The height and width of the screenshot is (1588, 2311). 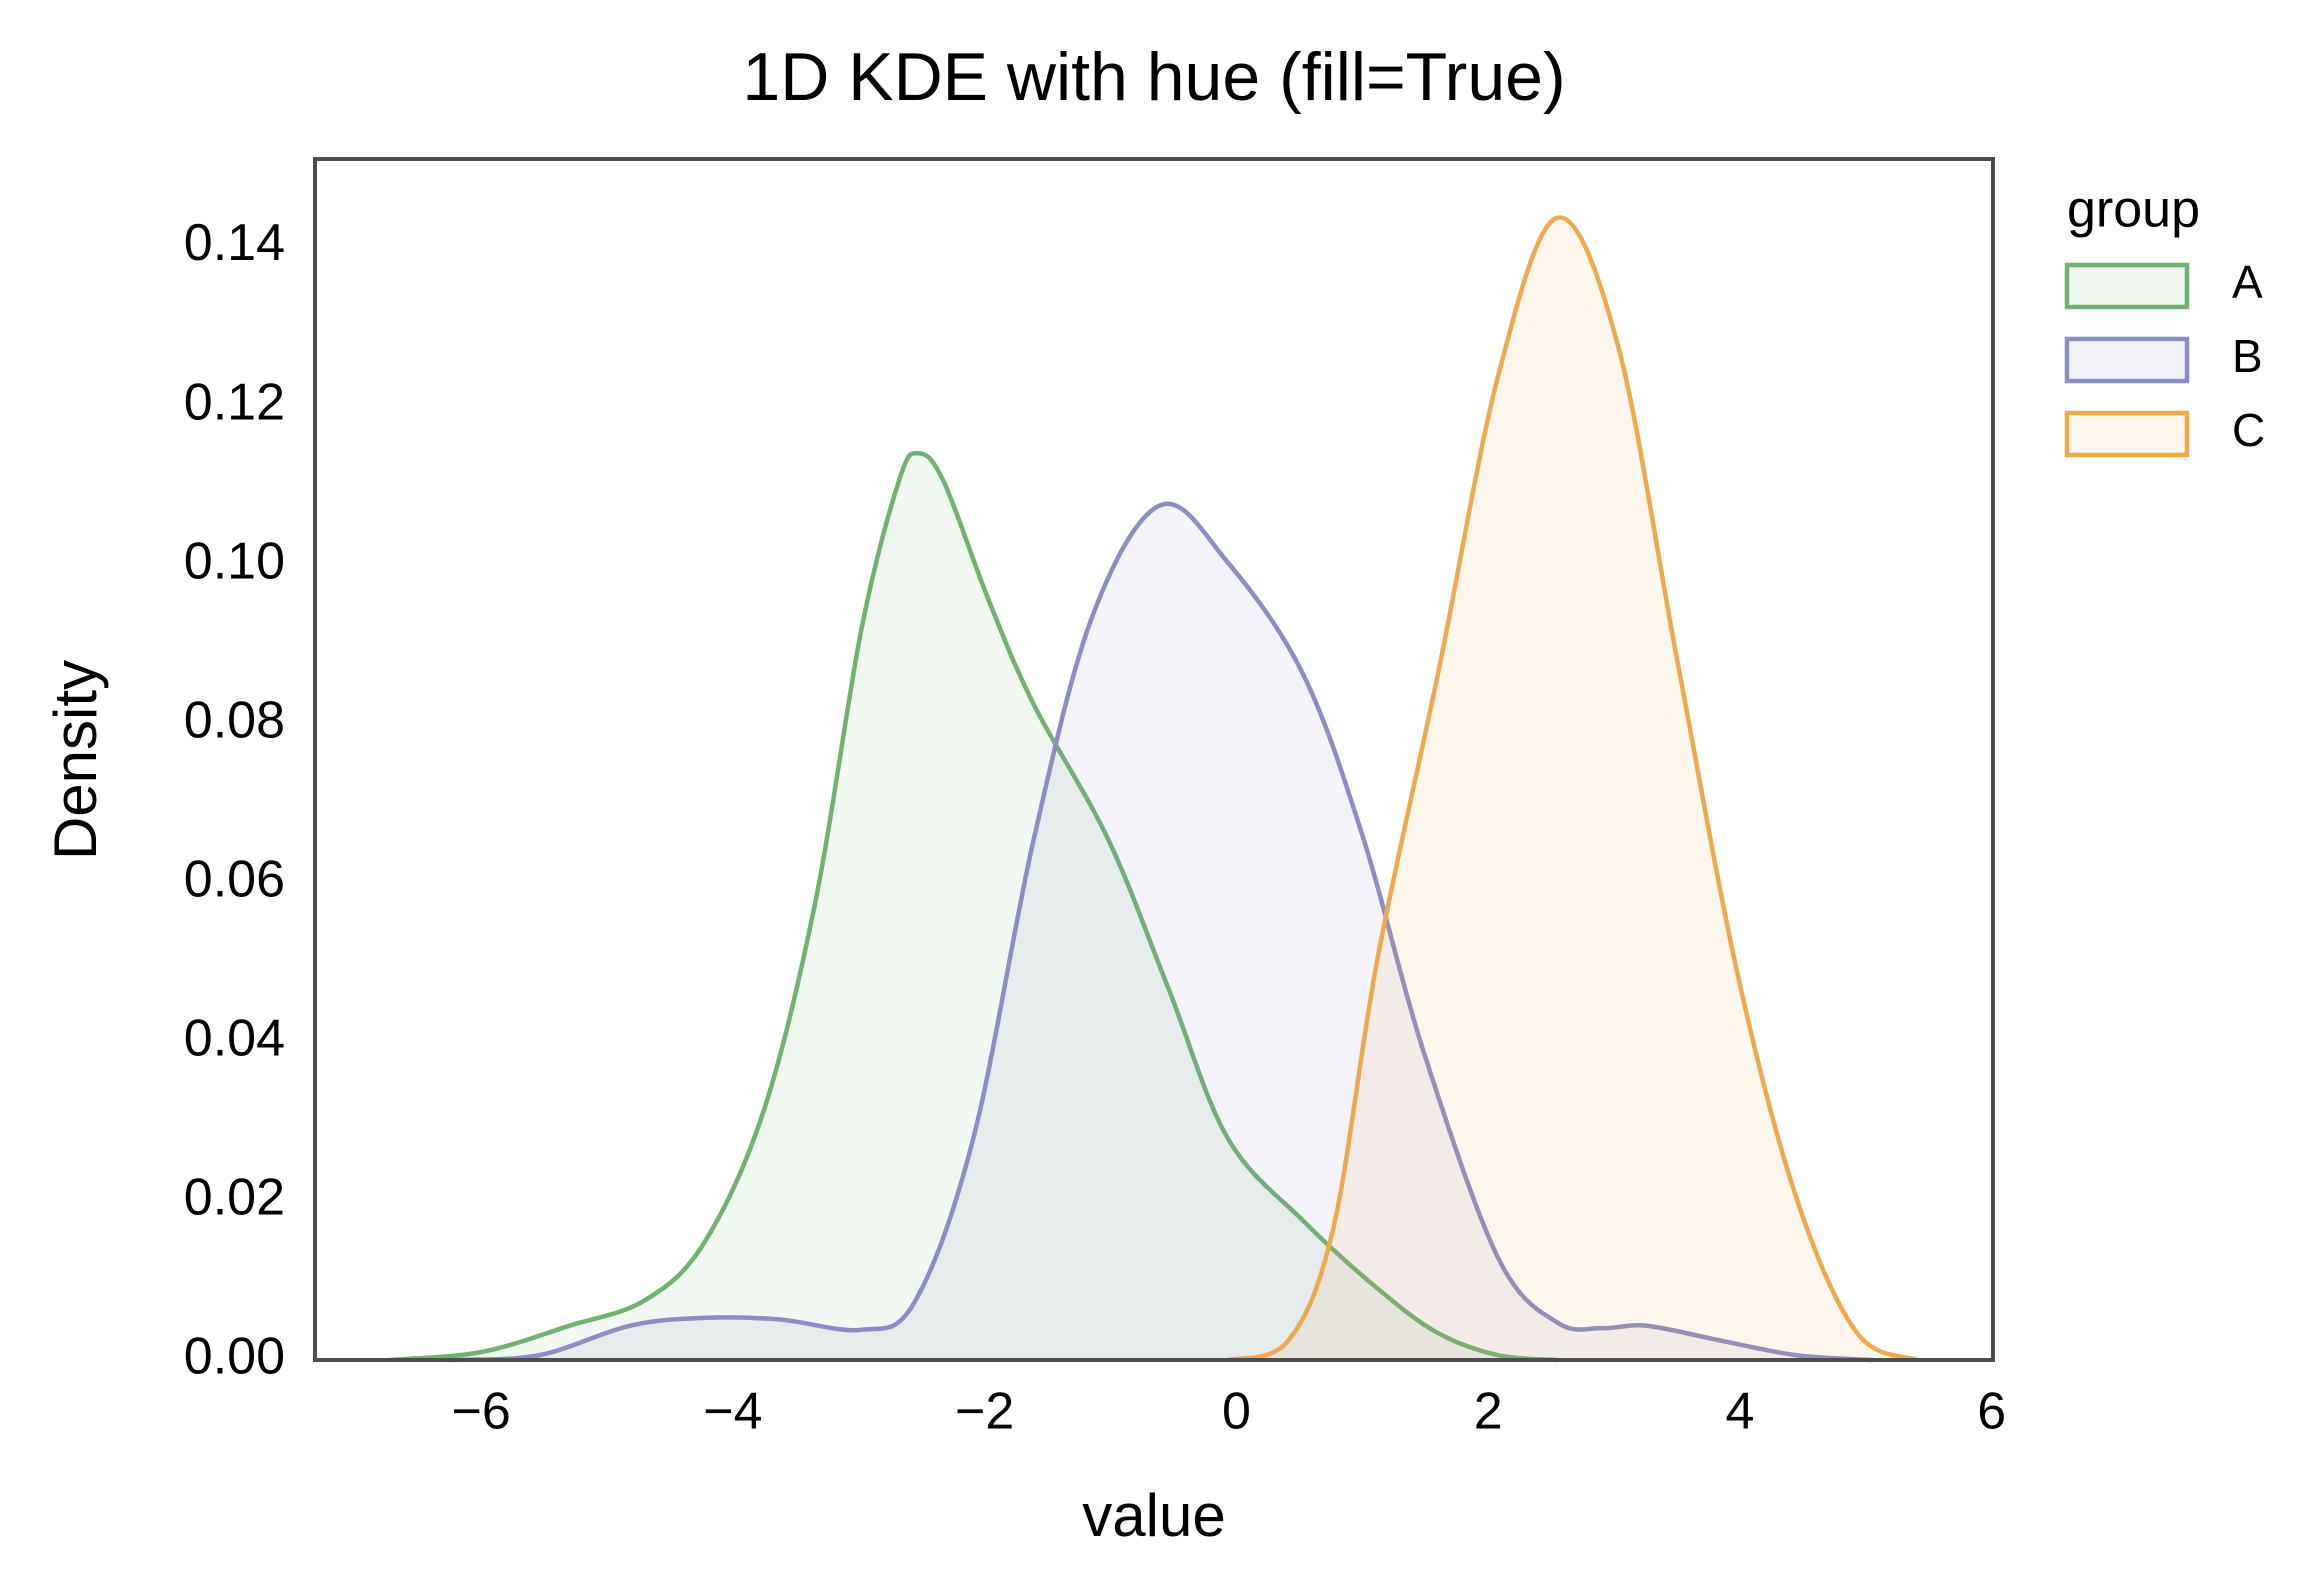 I want to click on legend-label: B, so click(x=2247, y=356).